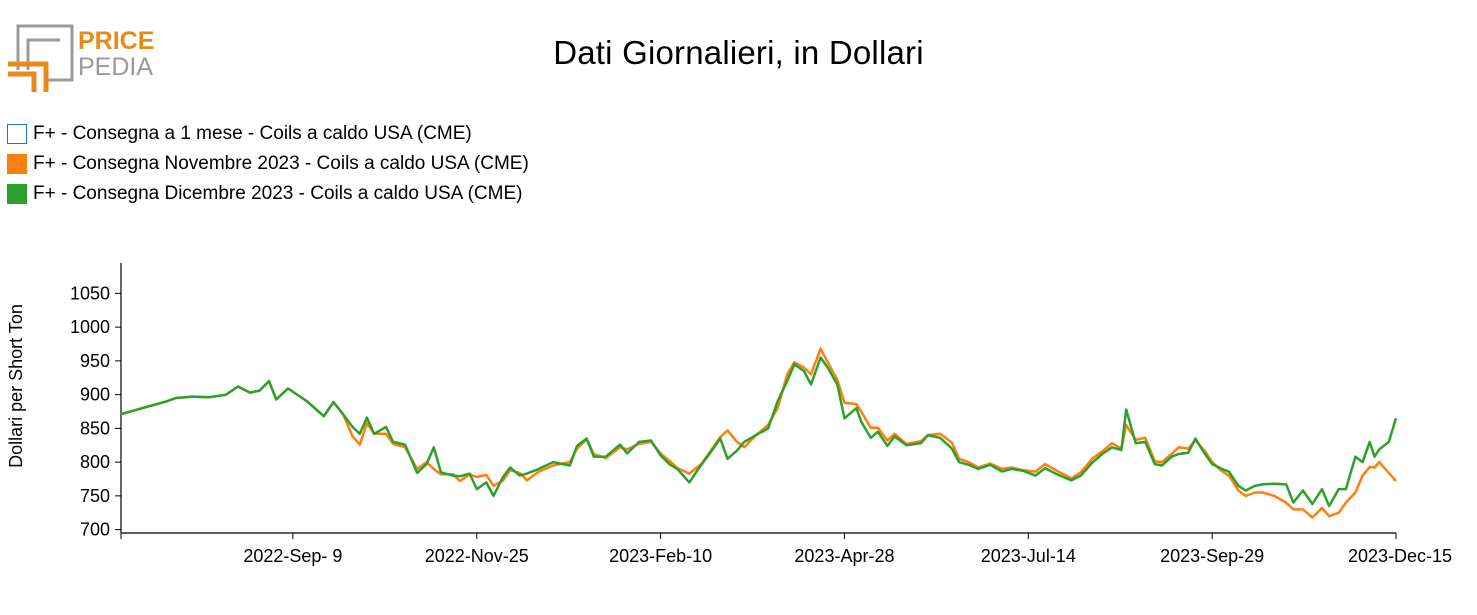 This screenshot has width=1477, height=615. I want to click on y-tick-label: 900, so click(95, 395).